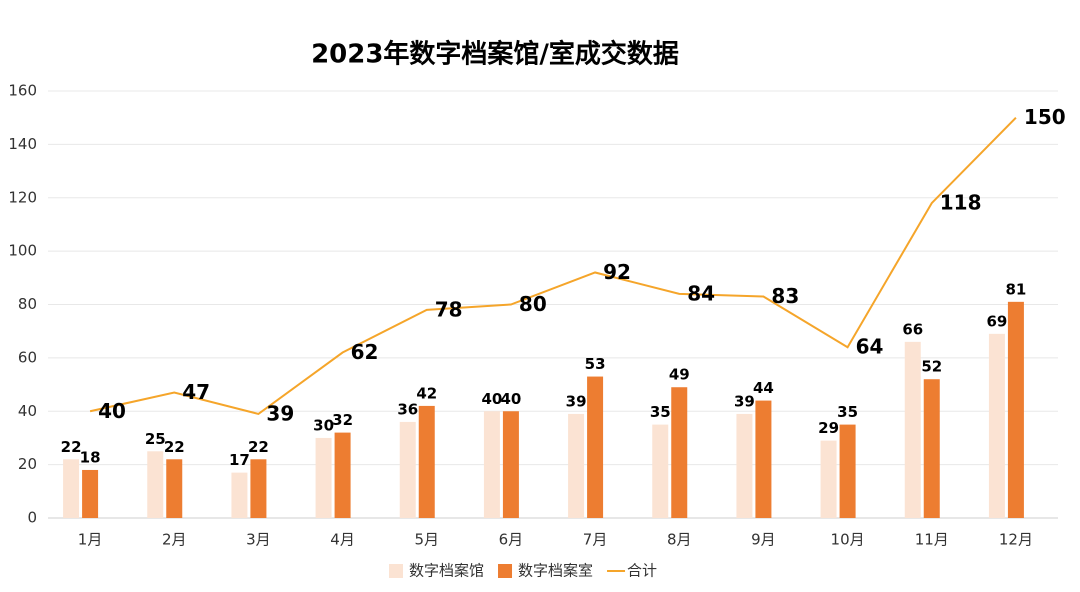  I want to click on data-label: 36, so click(407, 409).